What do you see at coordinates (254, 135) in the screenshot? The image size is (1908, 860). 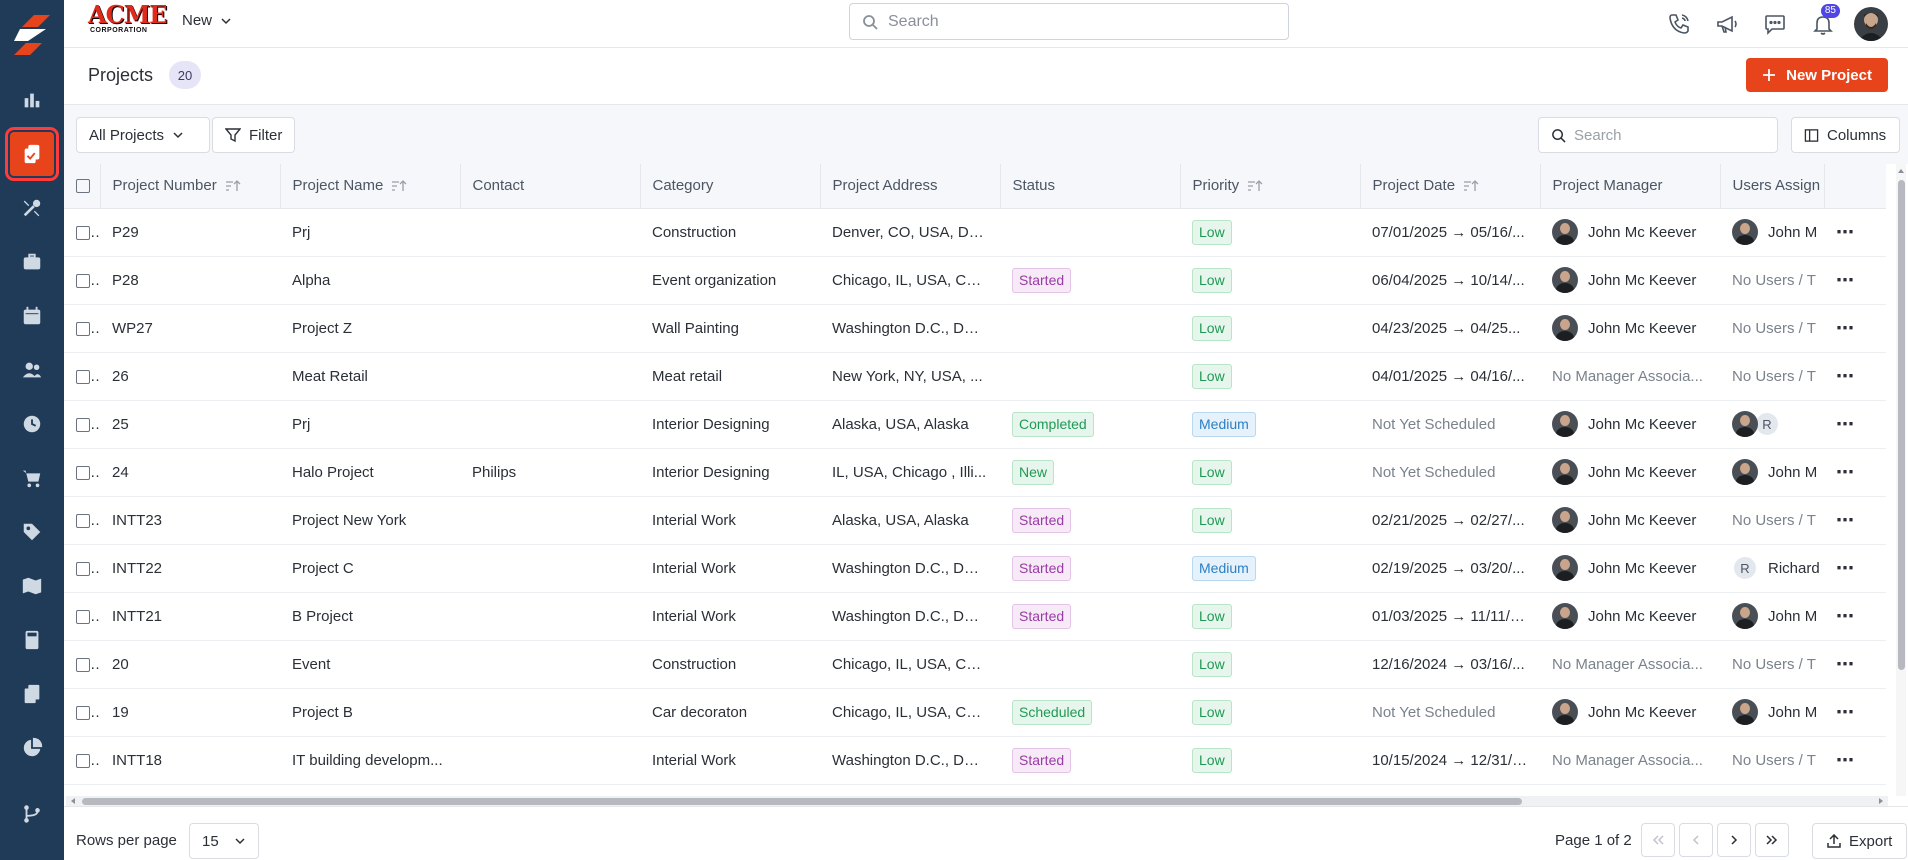 I see `filter-button: Filter` at bounding box center [254, 135].